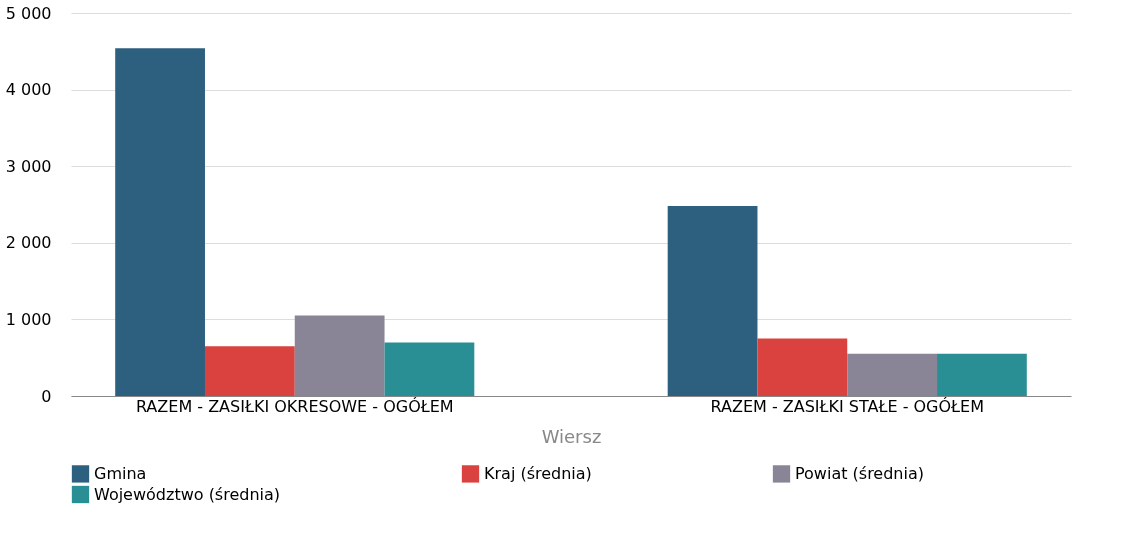 Image resolution: width=1125 pixels, height=559 pixels. Describe the element at coordinates (538, 473) in the screenshot. I see `legend-label: Kraj (średnia)` at that location.